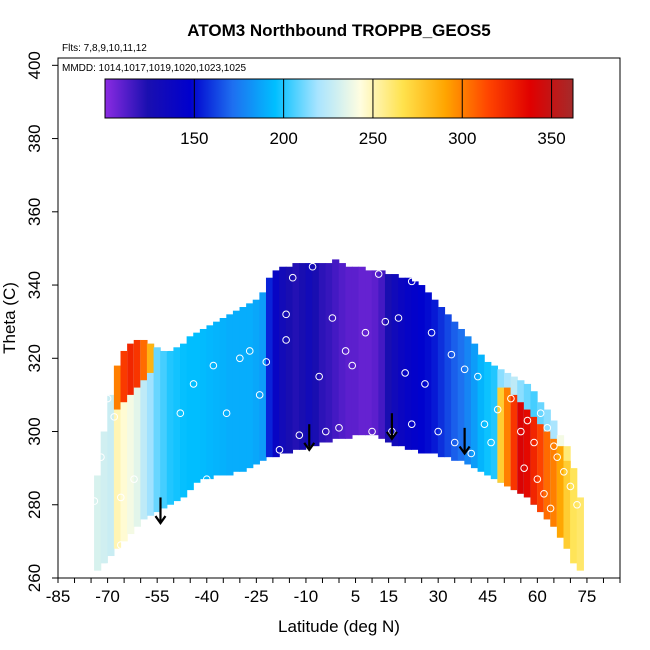  I want to click on x-axis-title: Latitude (deg N), so click(339, 626).